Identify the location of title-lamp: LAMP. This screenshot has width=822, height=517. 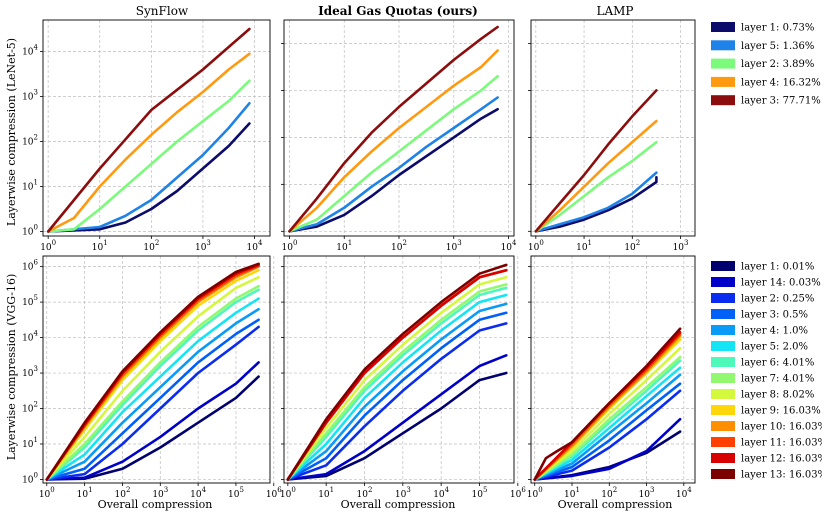
(615, 11).